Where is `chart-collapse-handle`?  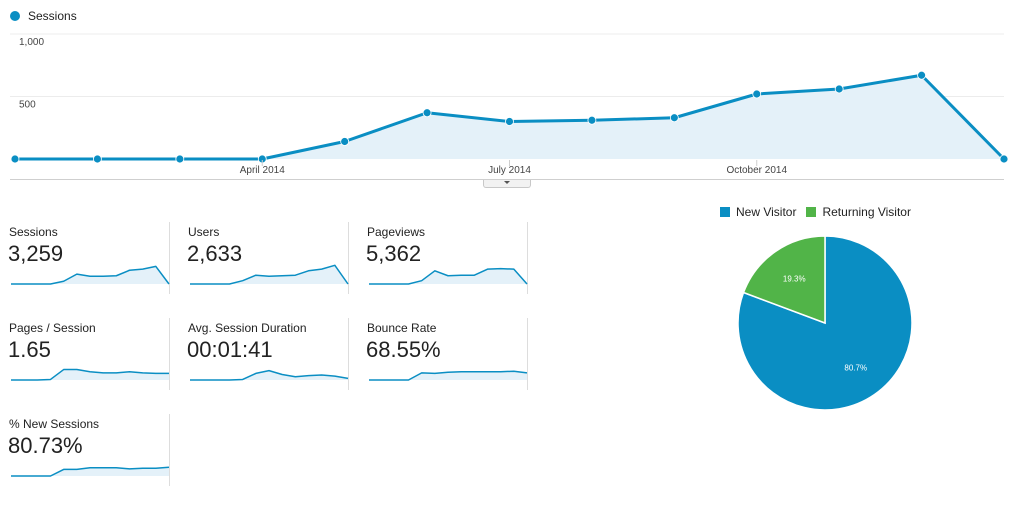
chart-collapse-handle is located at coordinates (507, 184).